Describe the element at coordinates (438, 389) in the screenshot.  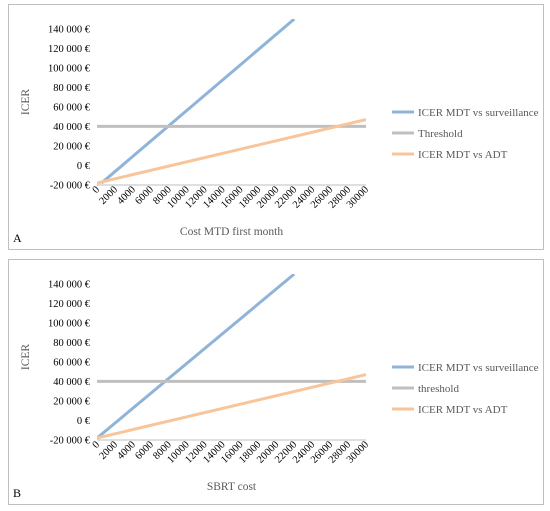
I see `legend-label-2: threshold` at that location.